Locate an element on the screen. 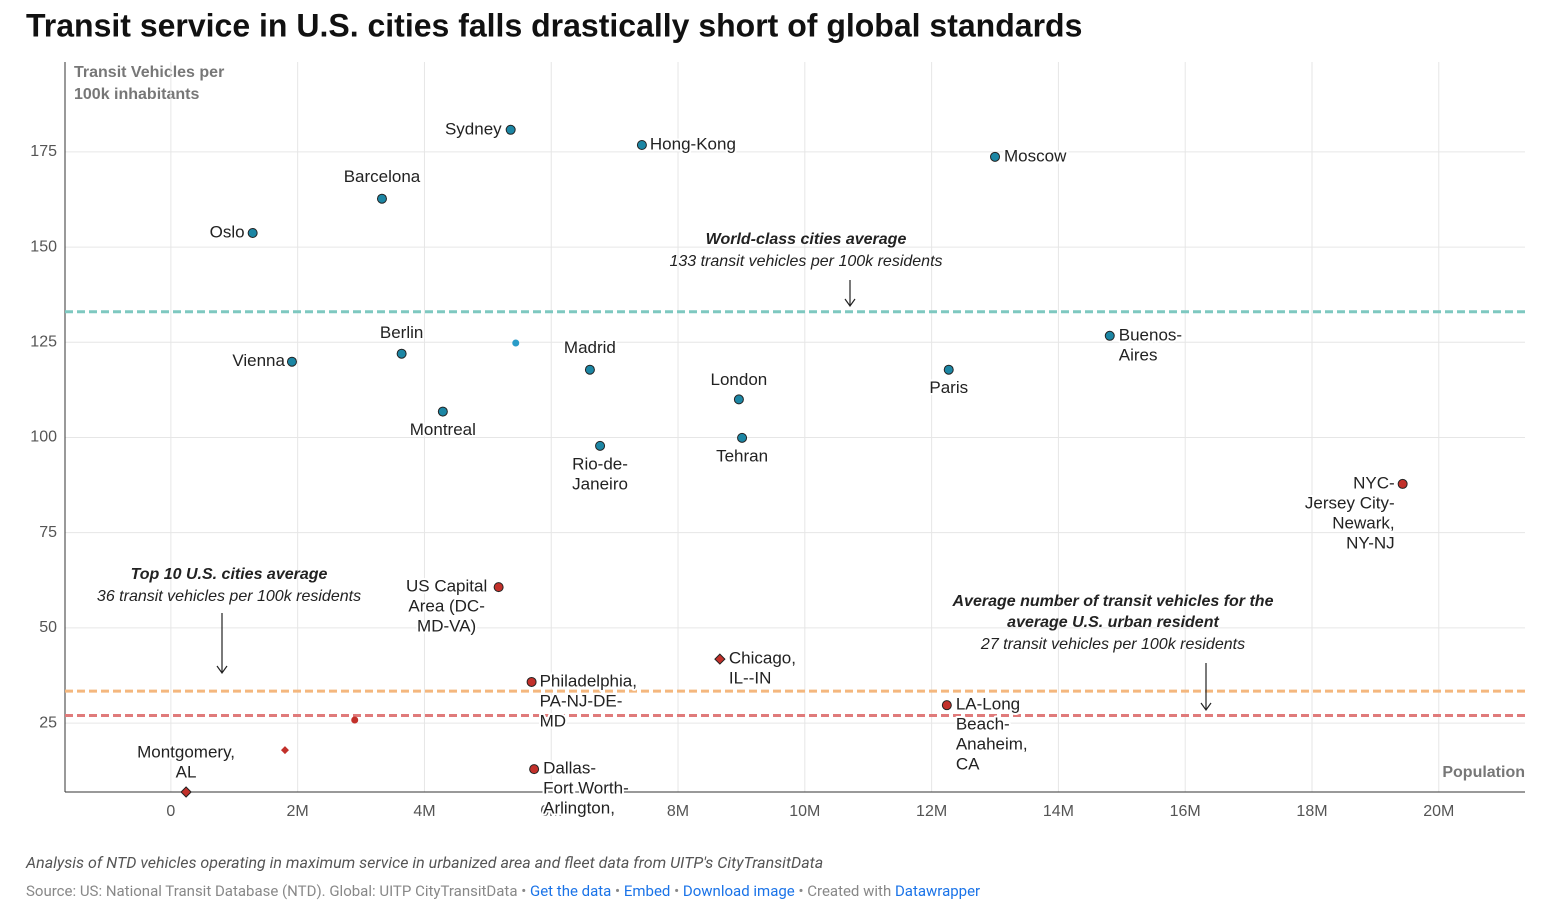 This screenshot has height=920, width=1548. x-tick-label: 14M is located at coordinates (1058, 811).